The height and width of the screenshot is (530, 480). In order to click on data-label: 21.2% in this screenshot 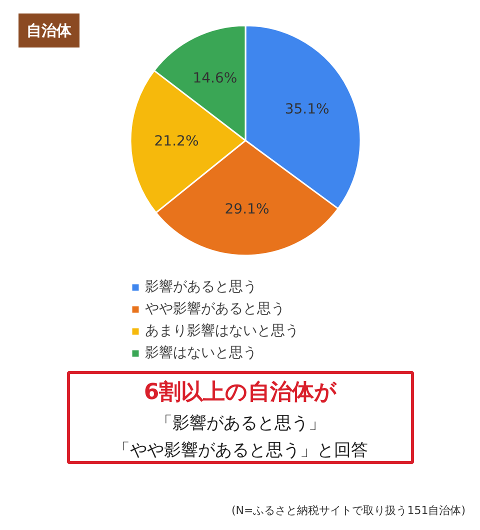, I will do `click(176, 141)`.